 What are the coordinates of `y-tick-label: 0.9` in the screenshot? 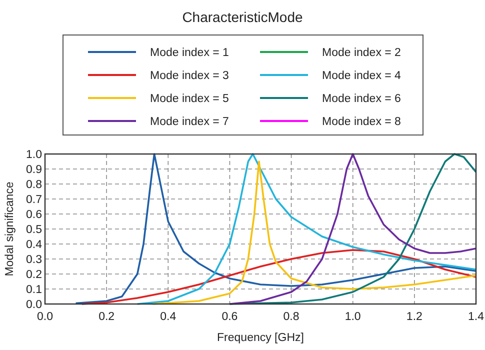 It's located at (34, 170).